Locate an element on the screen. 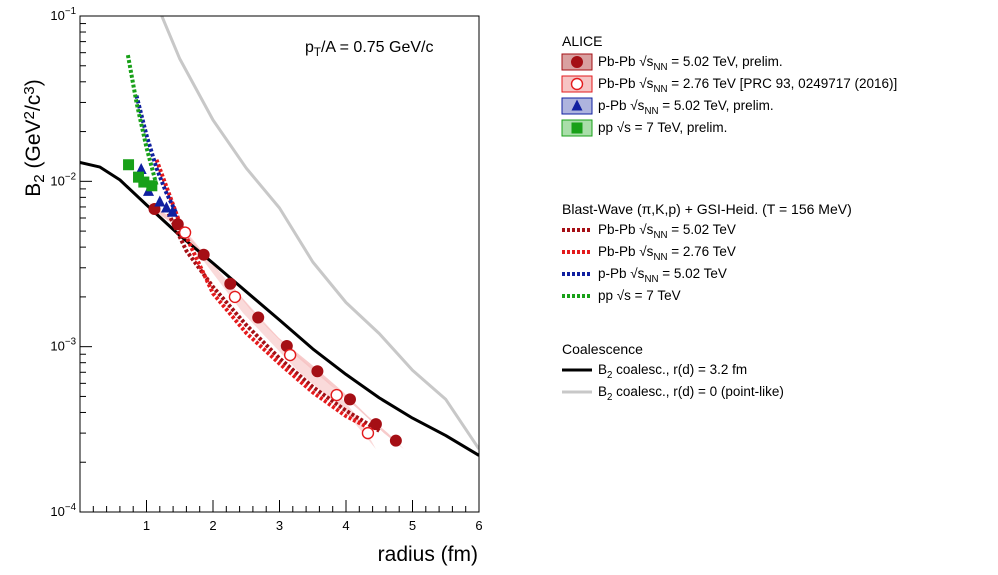 The width and height of the screenshot is (998, 575). legend-entry: B2 coalesc., r(d) = 3.2 fm is located at coordinates (654, 371).